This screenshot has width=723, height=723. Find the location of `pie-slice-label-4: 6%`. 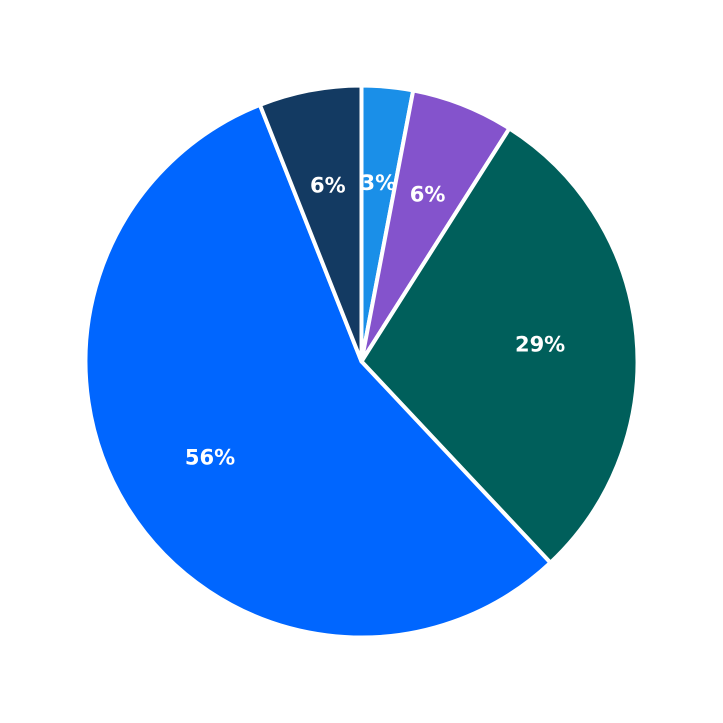

pie-slice-label-4: 6% is located at coordinates (328, 185).